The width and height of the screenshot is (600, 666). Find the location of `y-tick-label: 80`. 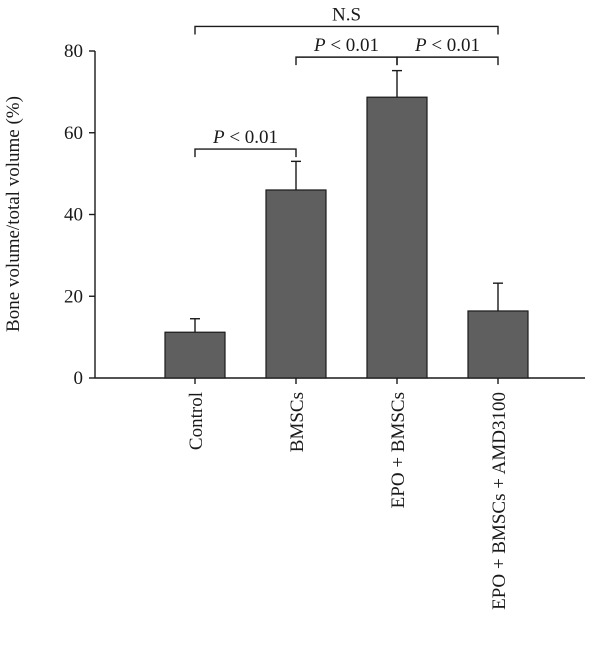

y-tick-label: 80 is located at coordinates (73, 51).